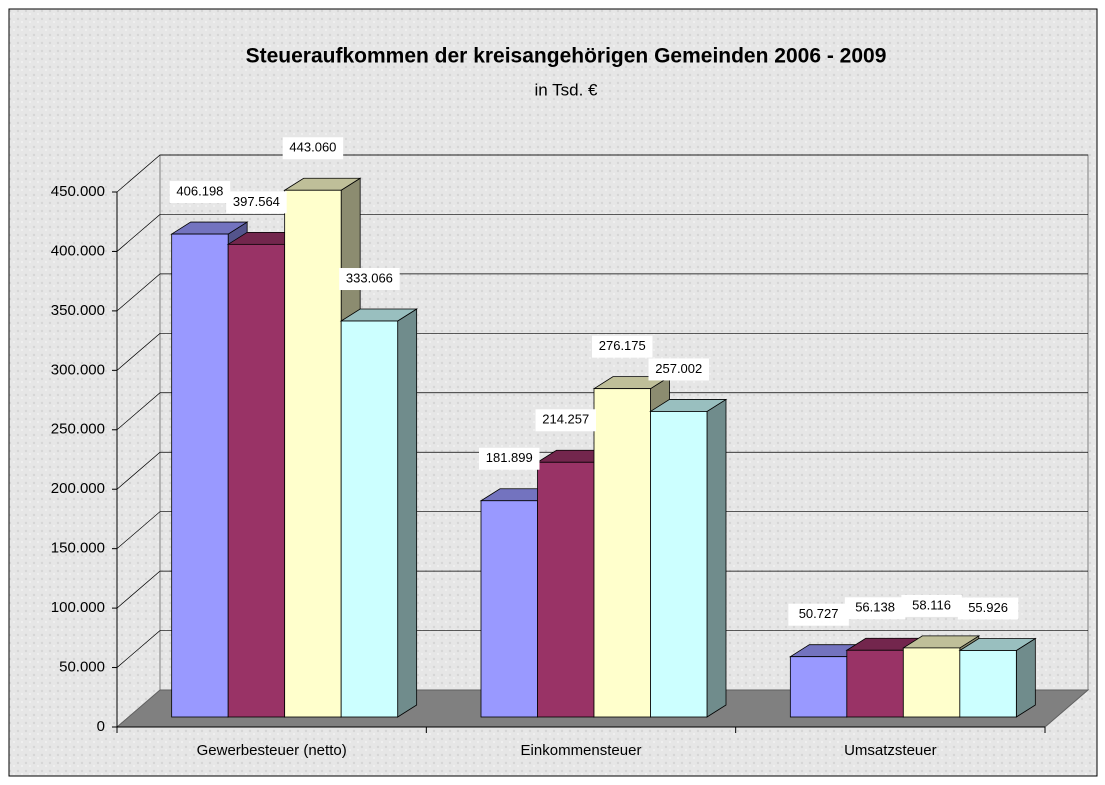  Describe the element at coordinates (78, 548) in the screenshot. I see `y-tick-label: 150.000` at that location.